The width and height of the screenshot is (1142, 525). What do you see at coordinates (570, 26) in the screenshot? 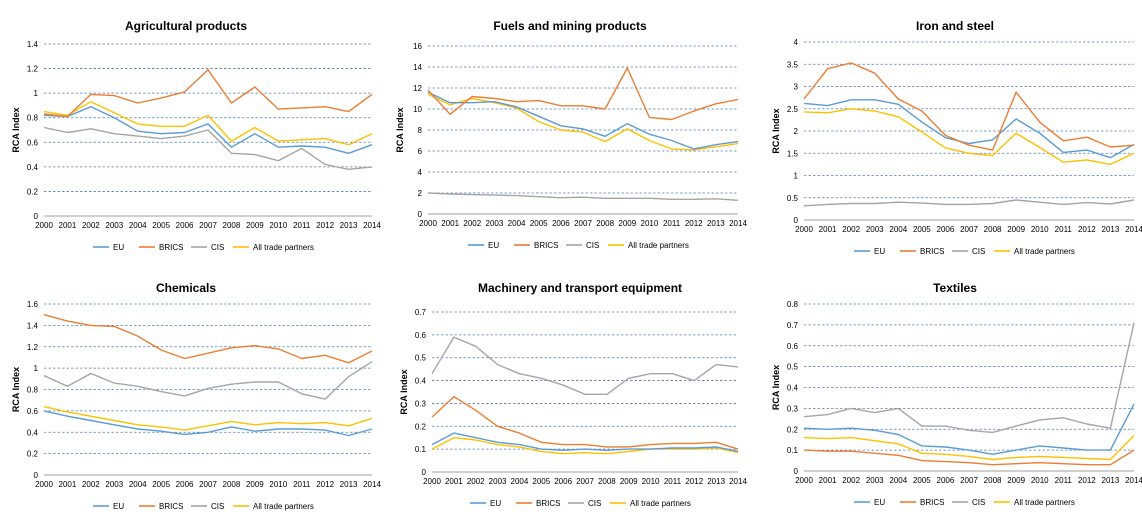
I see `chart-title: Fuels and mining products` at bounding box center [570, 26].